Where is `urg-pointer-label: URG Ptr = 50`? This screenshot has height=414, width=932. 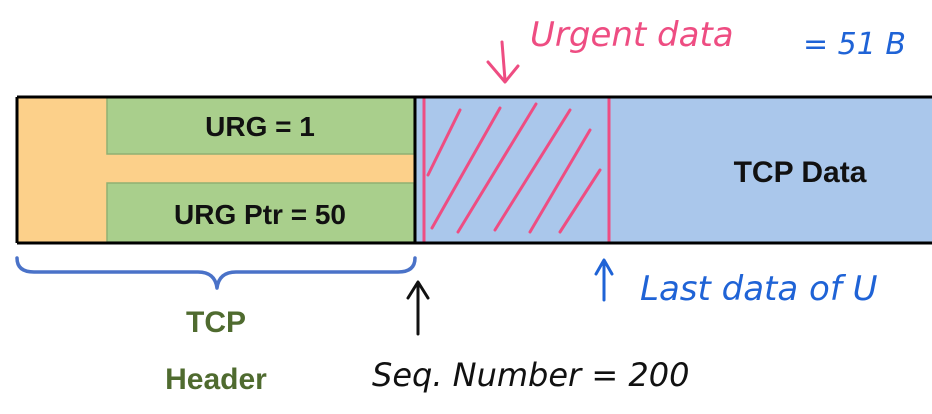 urg-pointer-label: URG Ptr = 50 is located at coordinates (260, 214).